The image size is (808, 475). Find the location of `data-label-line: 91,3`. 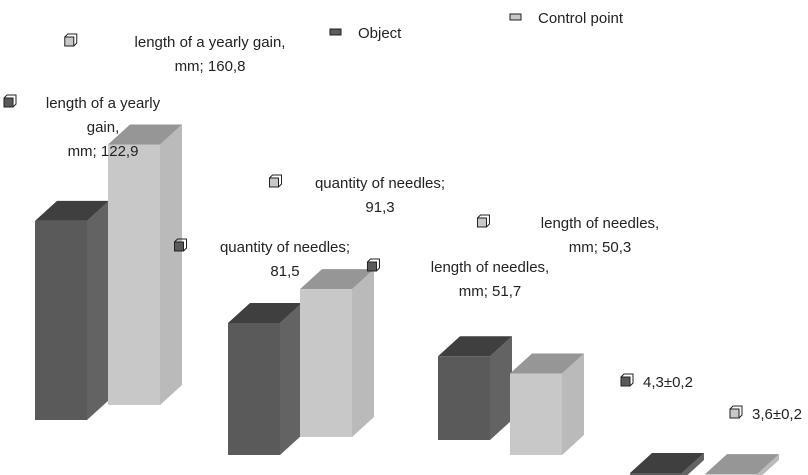

data-label-line: 91,3 is located at coordinates (379, 207).